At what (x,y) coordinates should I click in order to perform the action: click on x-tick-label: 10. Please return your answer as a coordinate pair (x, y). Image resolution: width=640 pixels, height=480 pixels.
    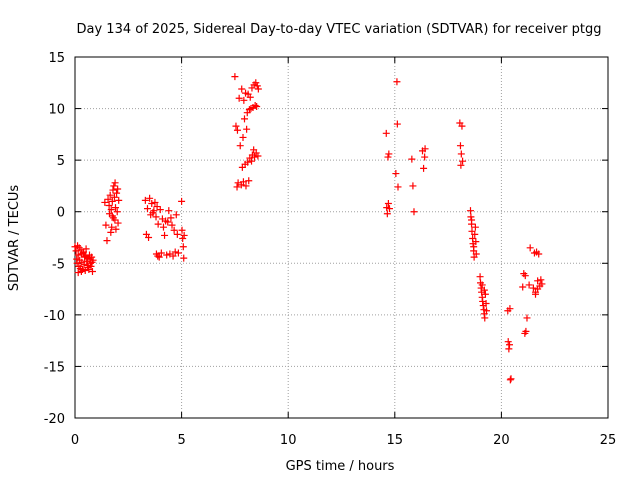
    Looking at the image, I should click on (288, 440).